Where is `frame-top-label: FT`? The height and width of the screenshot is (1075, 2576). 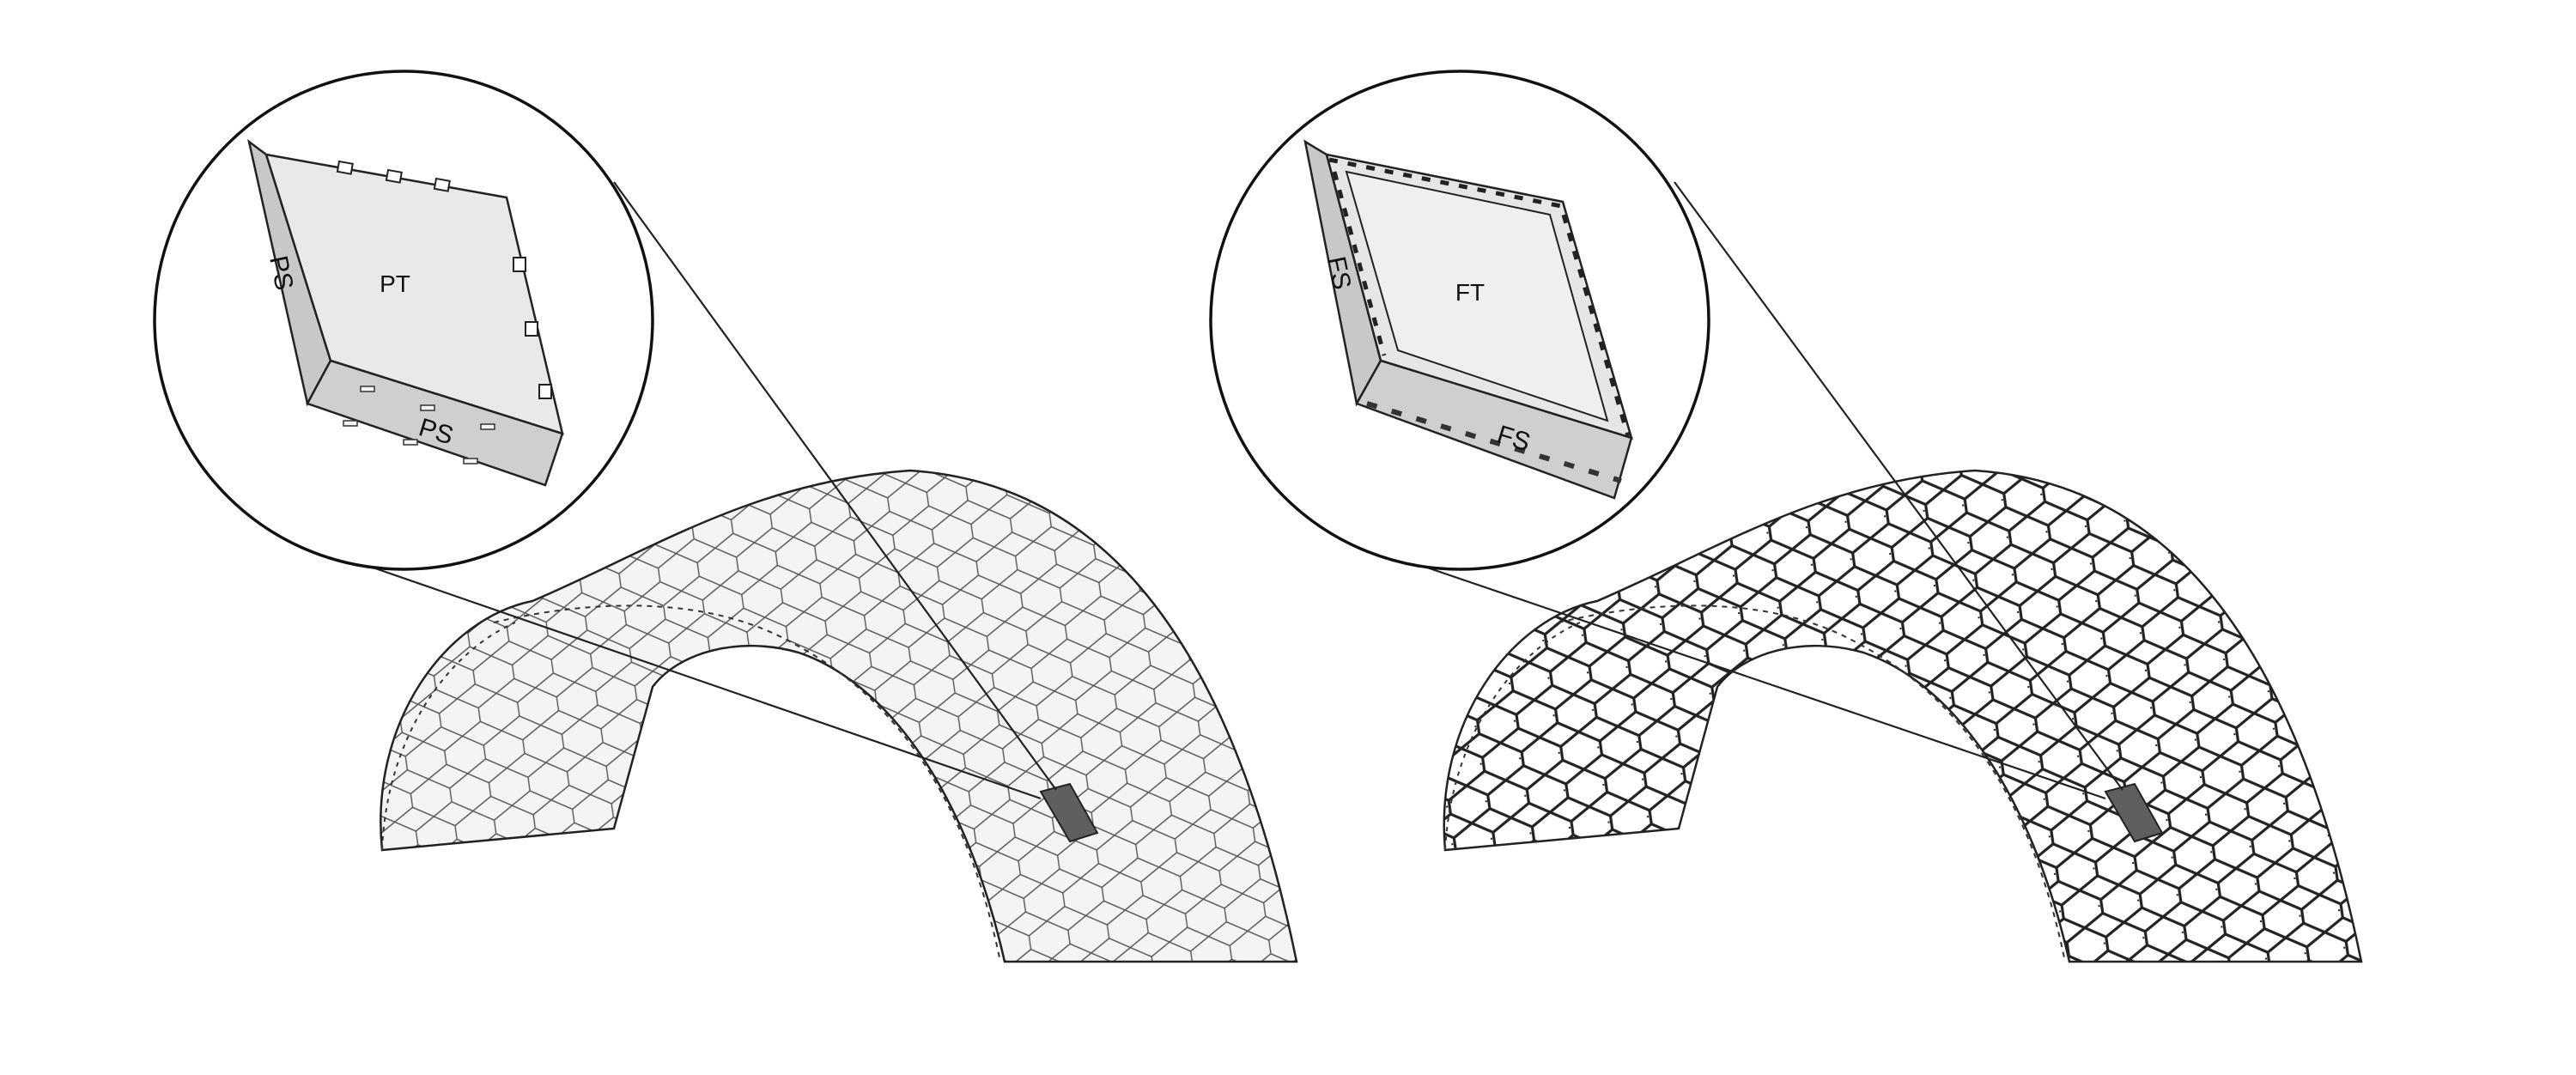
frame-top-label: FT is located at coordinates (1470, 292).